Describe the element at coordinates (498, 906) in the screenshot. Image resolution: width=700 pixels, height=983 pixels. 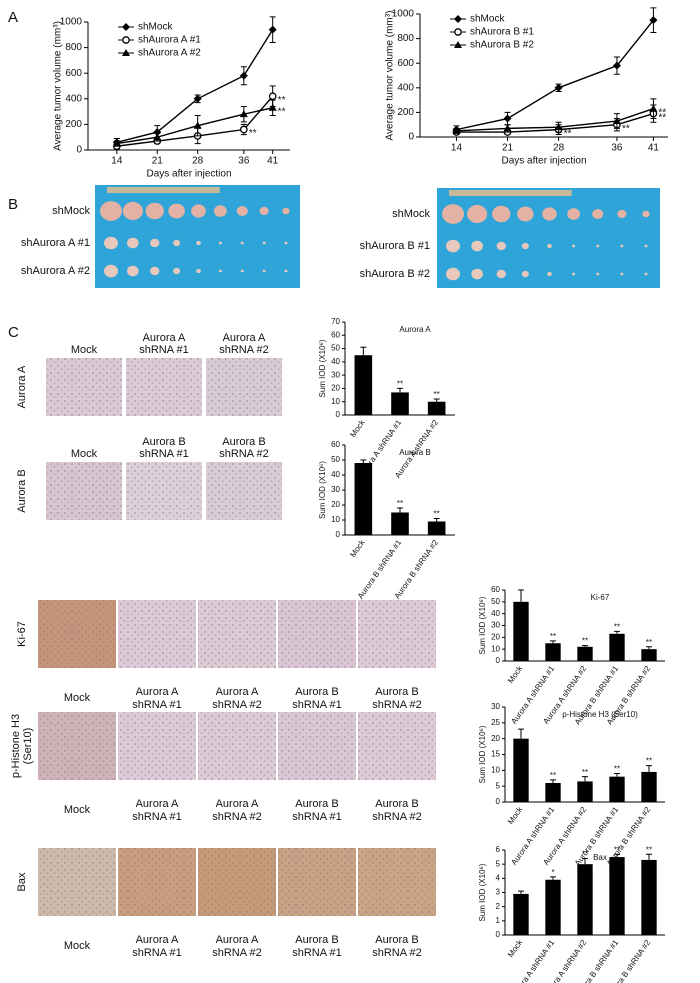
I see `y-tick-label: 2` at that location.